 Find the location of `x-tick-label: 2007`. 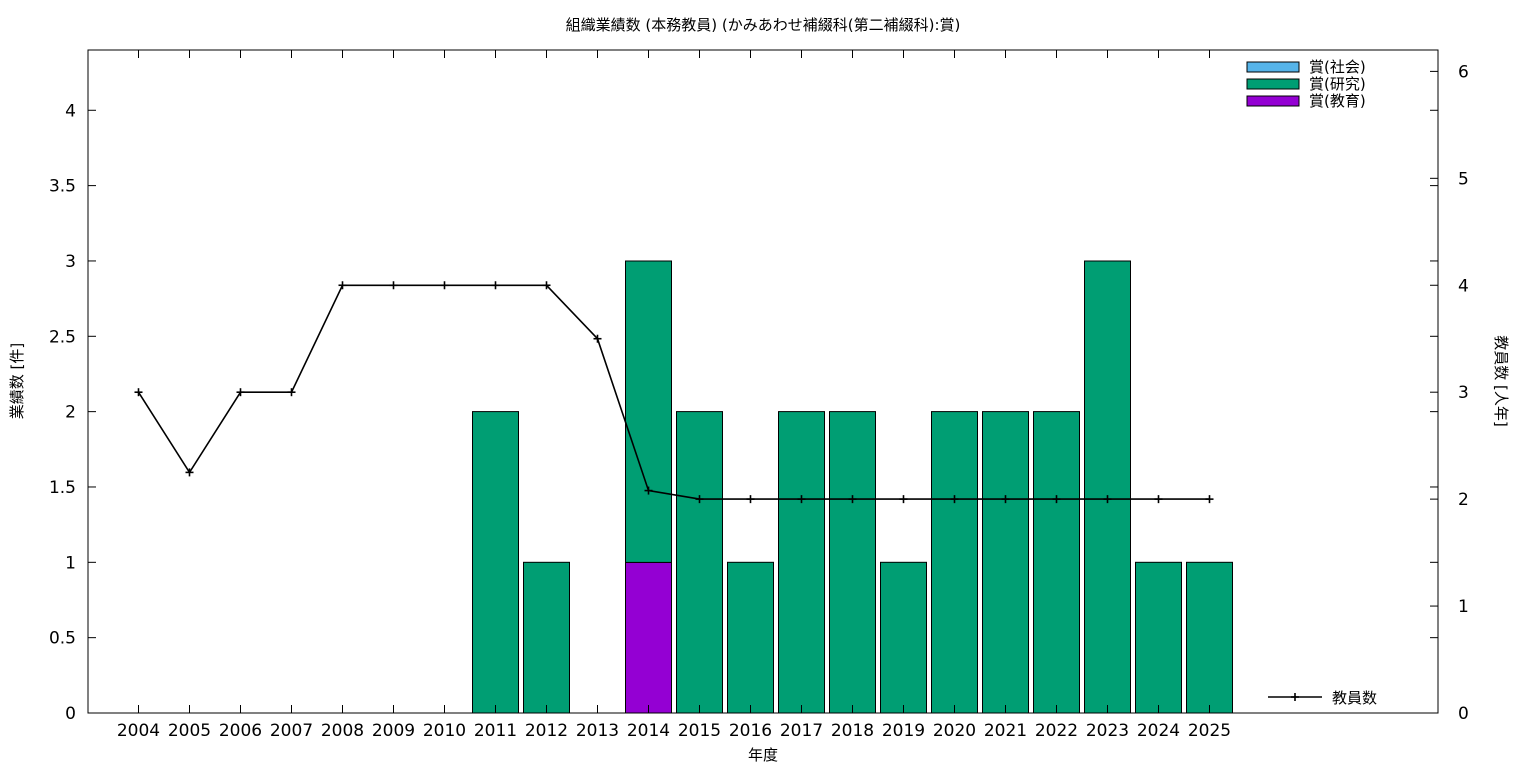

x-tick-label: 2007 is located at coordinates (291, 731).